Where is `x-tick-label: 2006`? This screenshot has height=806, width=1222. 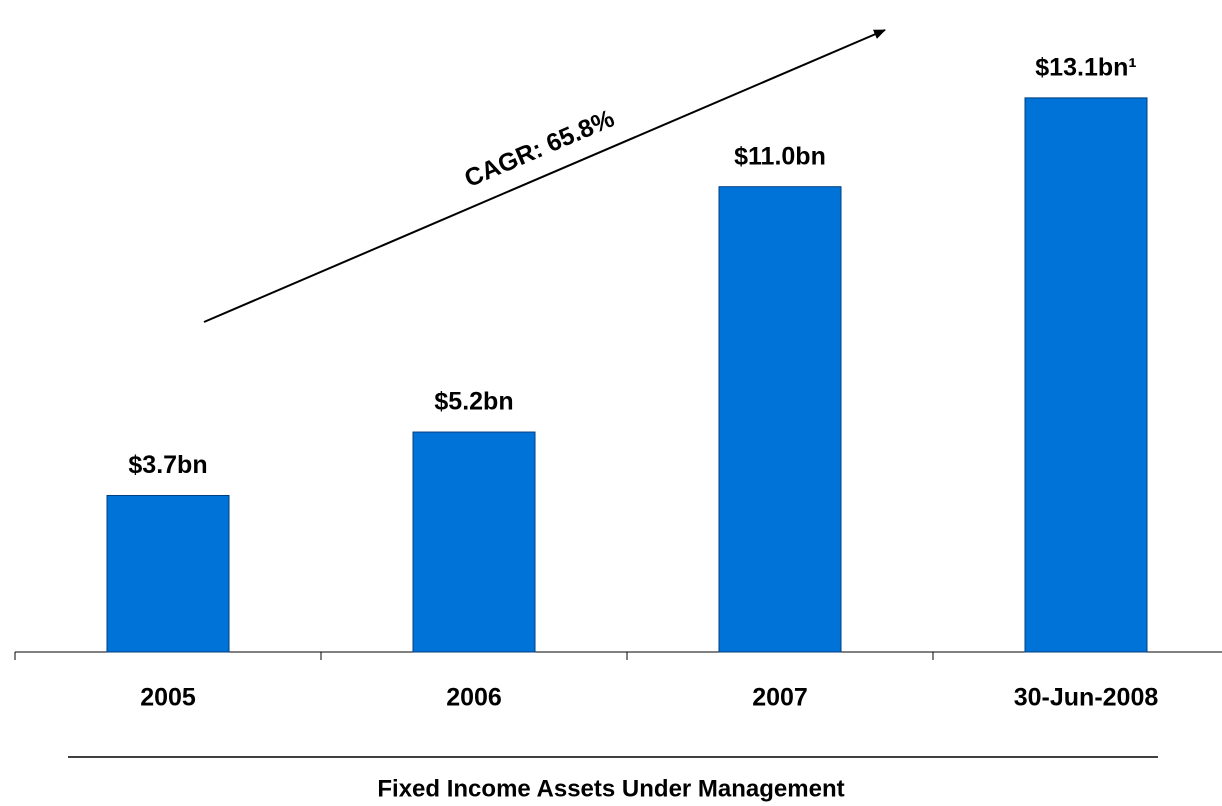
x-tick-label: 2006 is located at coordinates (474, 698).